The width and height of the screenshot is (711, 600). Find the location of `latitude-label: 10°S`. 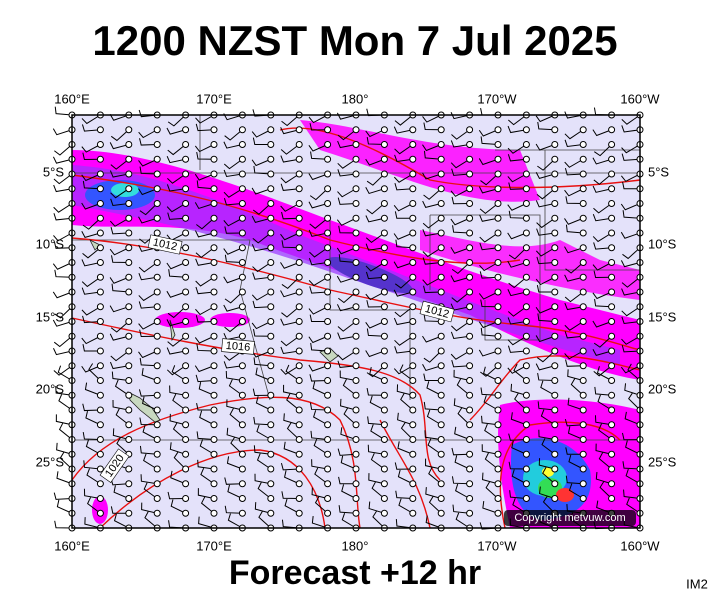

latitude-label: 10°S is located at coordinates (662, 243).